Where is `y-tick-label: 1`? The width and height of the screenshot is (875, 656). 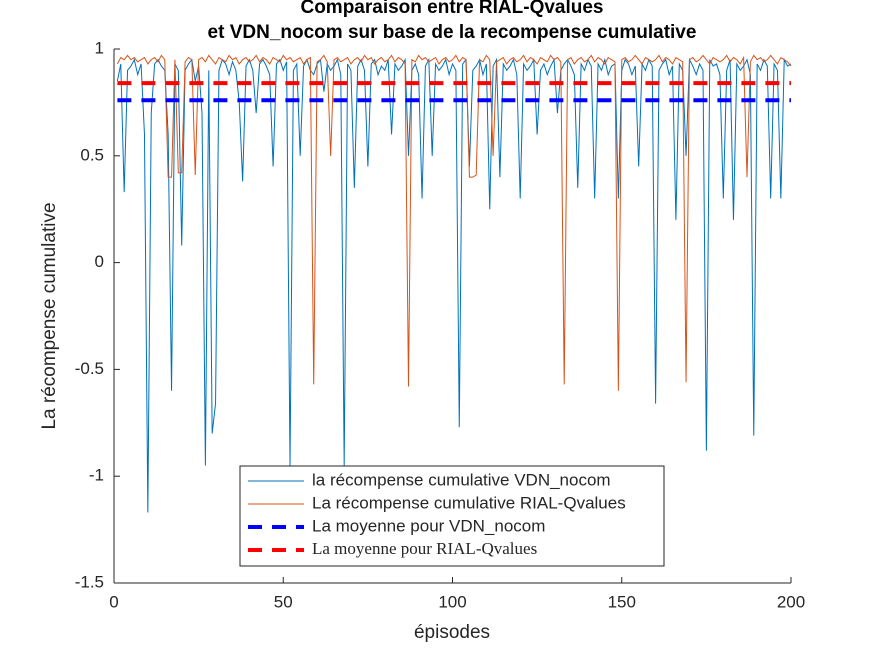
y-tick-label: 1 is located at coordinates (99, 47).